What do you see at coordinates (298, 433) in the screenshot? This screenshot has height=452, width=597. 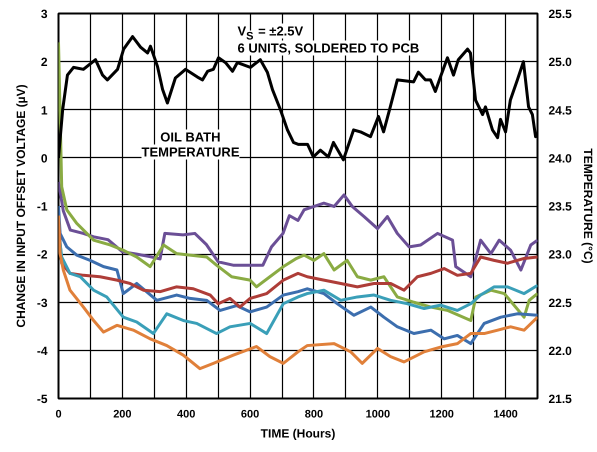 I see `x-axis-title: TIME (Hours)` at bounding box center [298, 433].